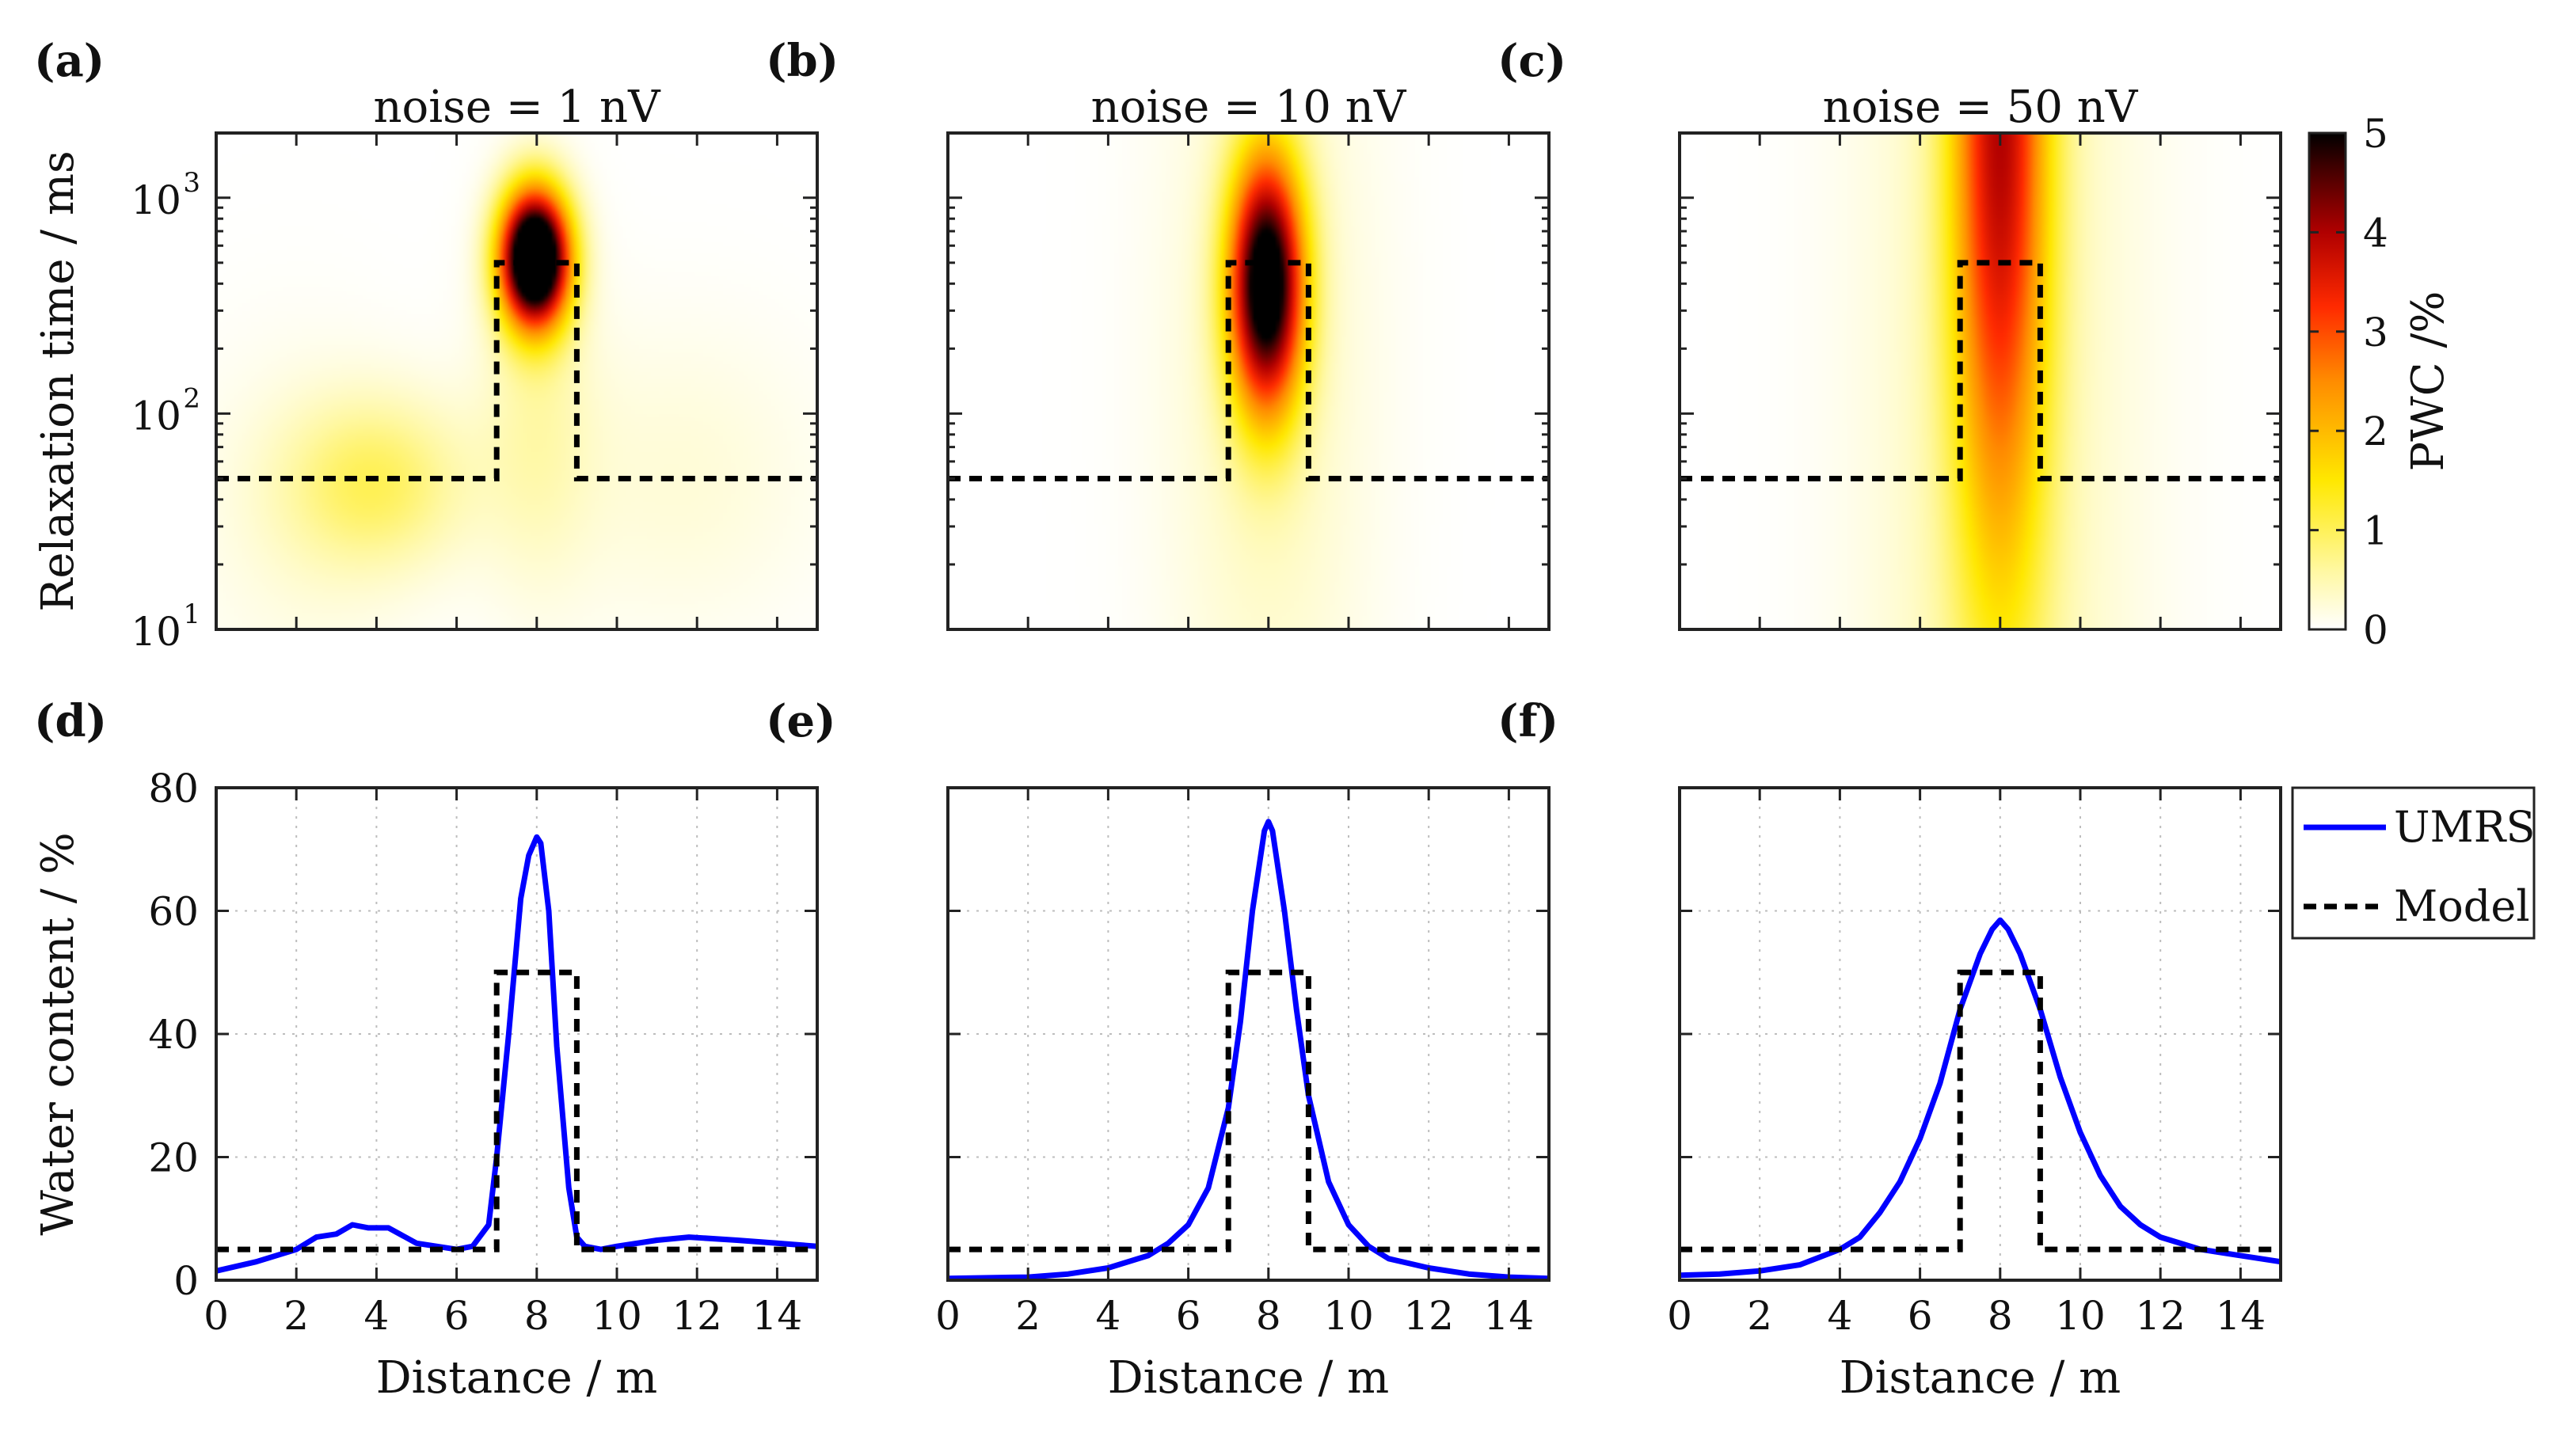  Describe the element at coordinates (173, 789) in the screenshot. I see `y-tick-label-d: 80` at that location.